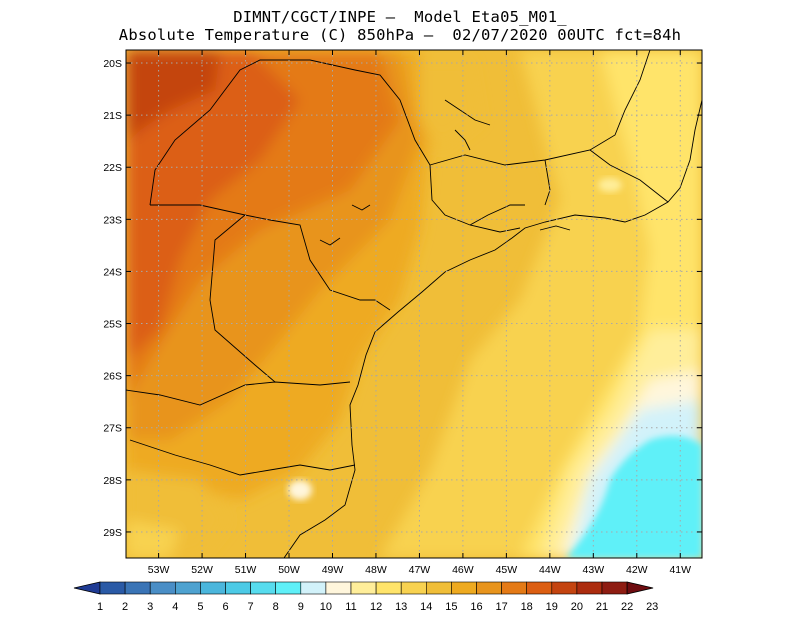 This screenshot has height=618, width=800. Describe the element at coordinates (476, 607) in the screenshot. I see `colorbar-label: 16` at that location.